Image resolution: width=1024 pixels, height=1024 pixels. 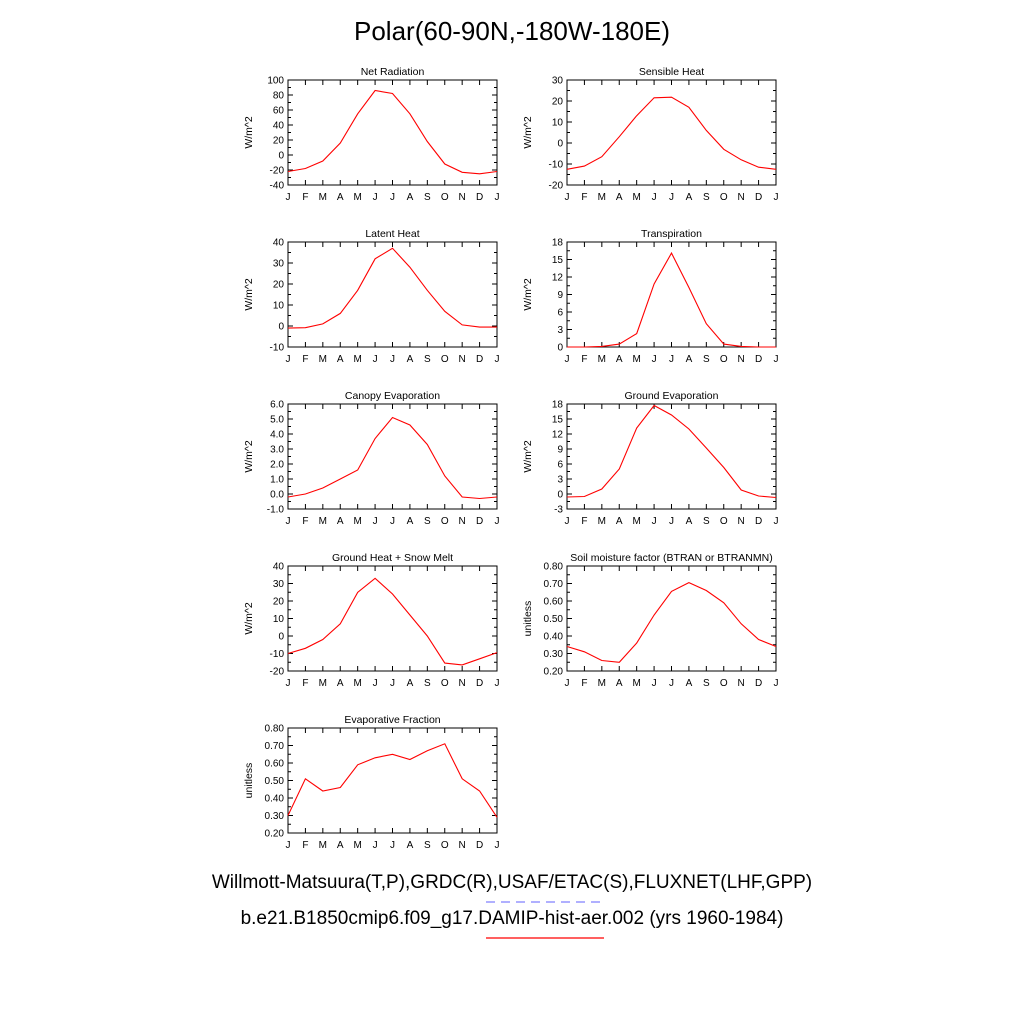 I want to click on panel-title: Sensible Heat, so click(x=671, y=72).